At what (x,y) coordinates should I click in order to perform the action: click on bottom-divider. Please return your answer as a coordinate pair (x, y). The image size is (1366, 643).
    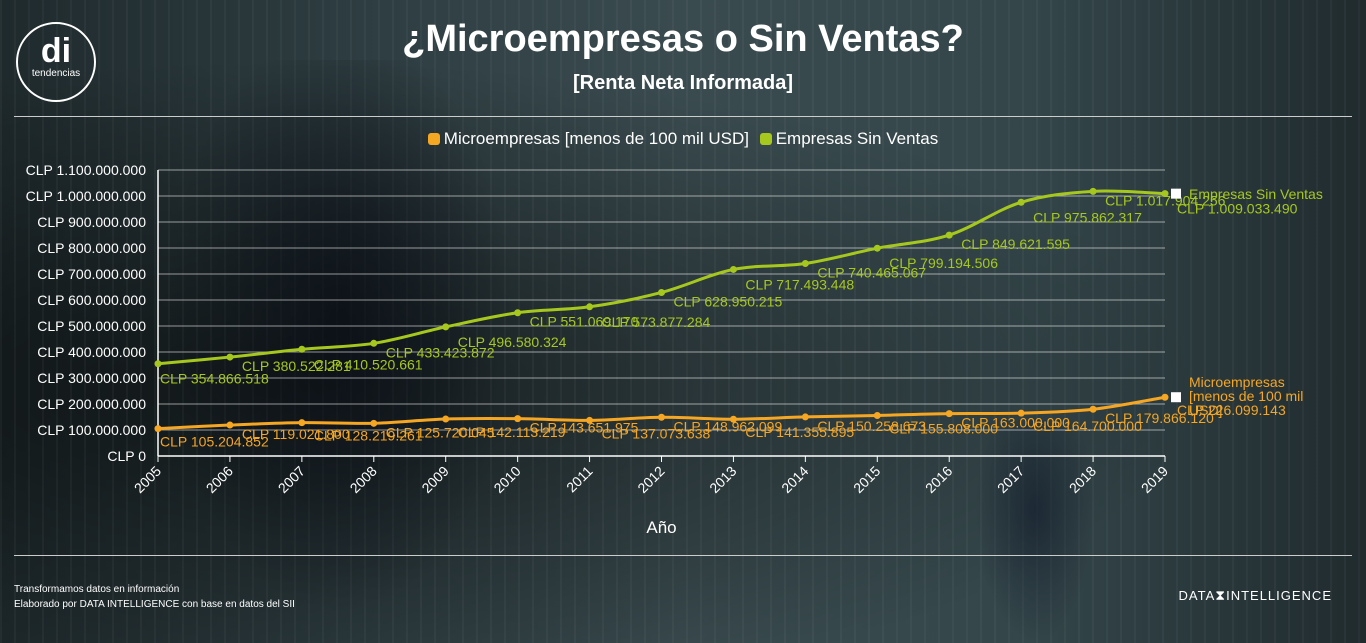
    Looking at the image, I should click on (683, 555).